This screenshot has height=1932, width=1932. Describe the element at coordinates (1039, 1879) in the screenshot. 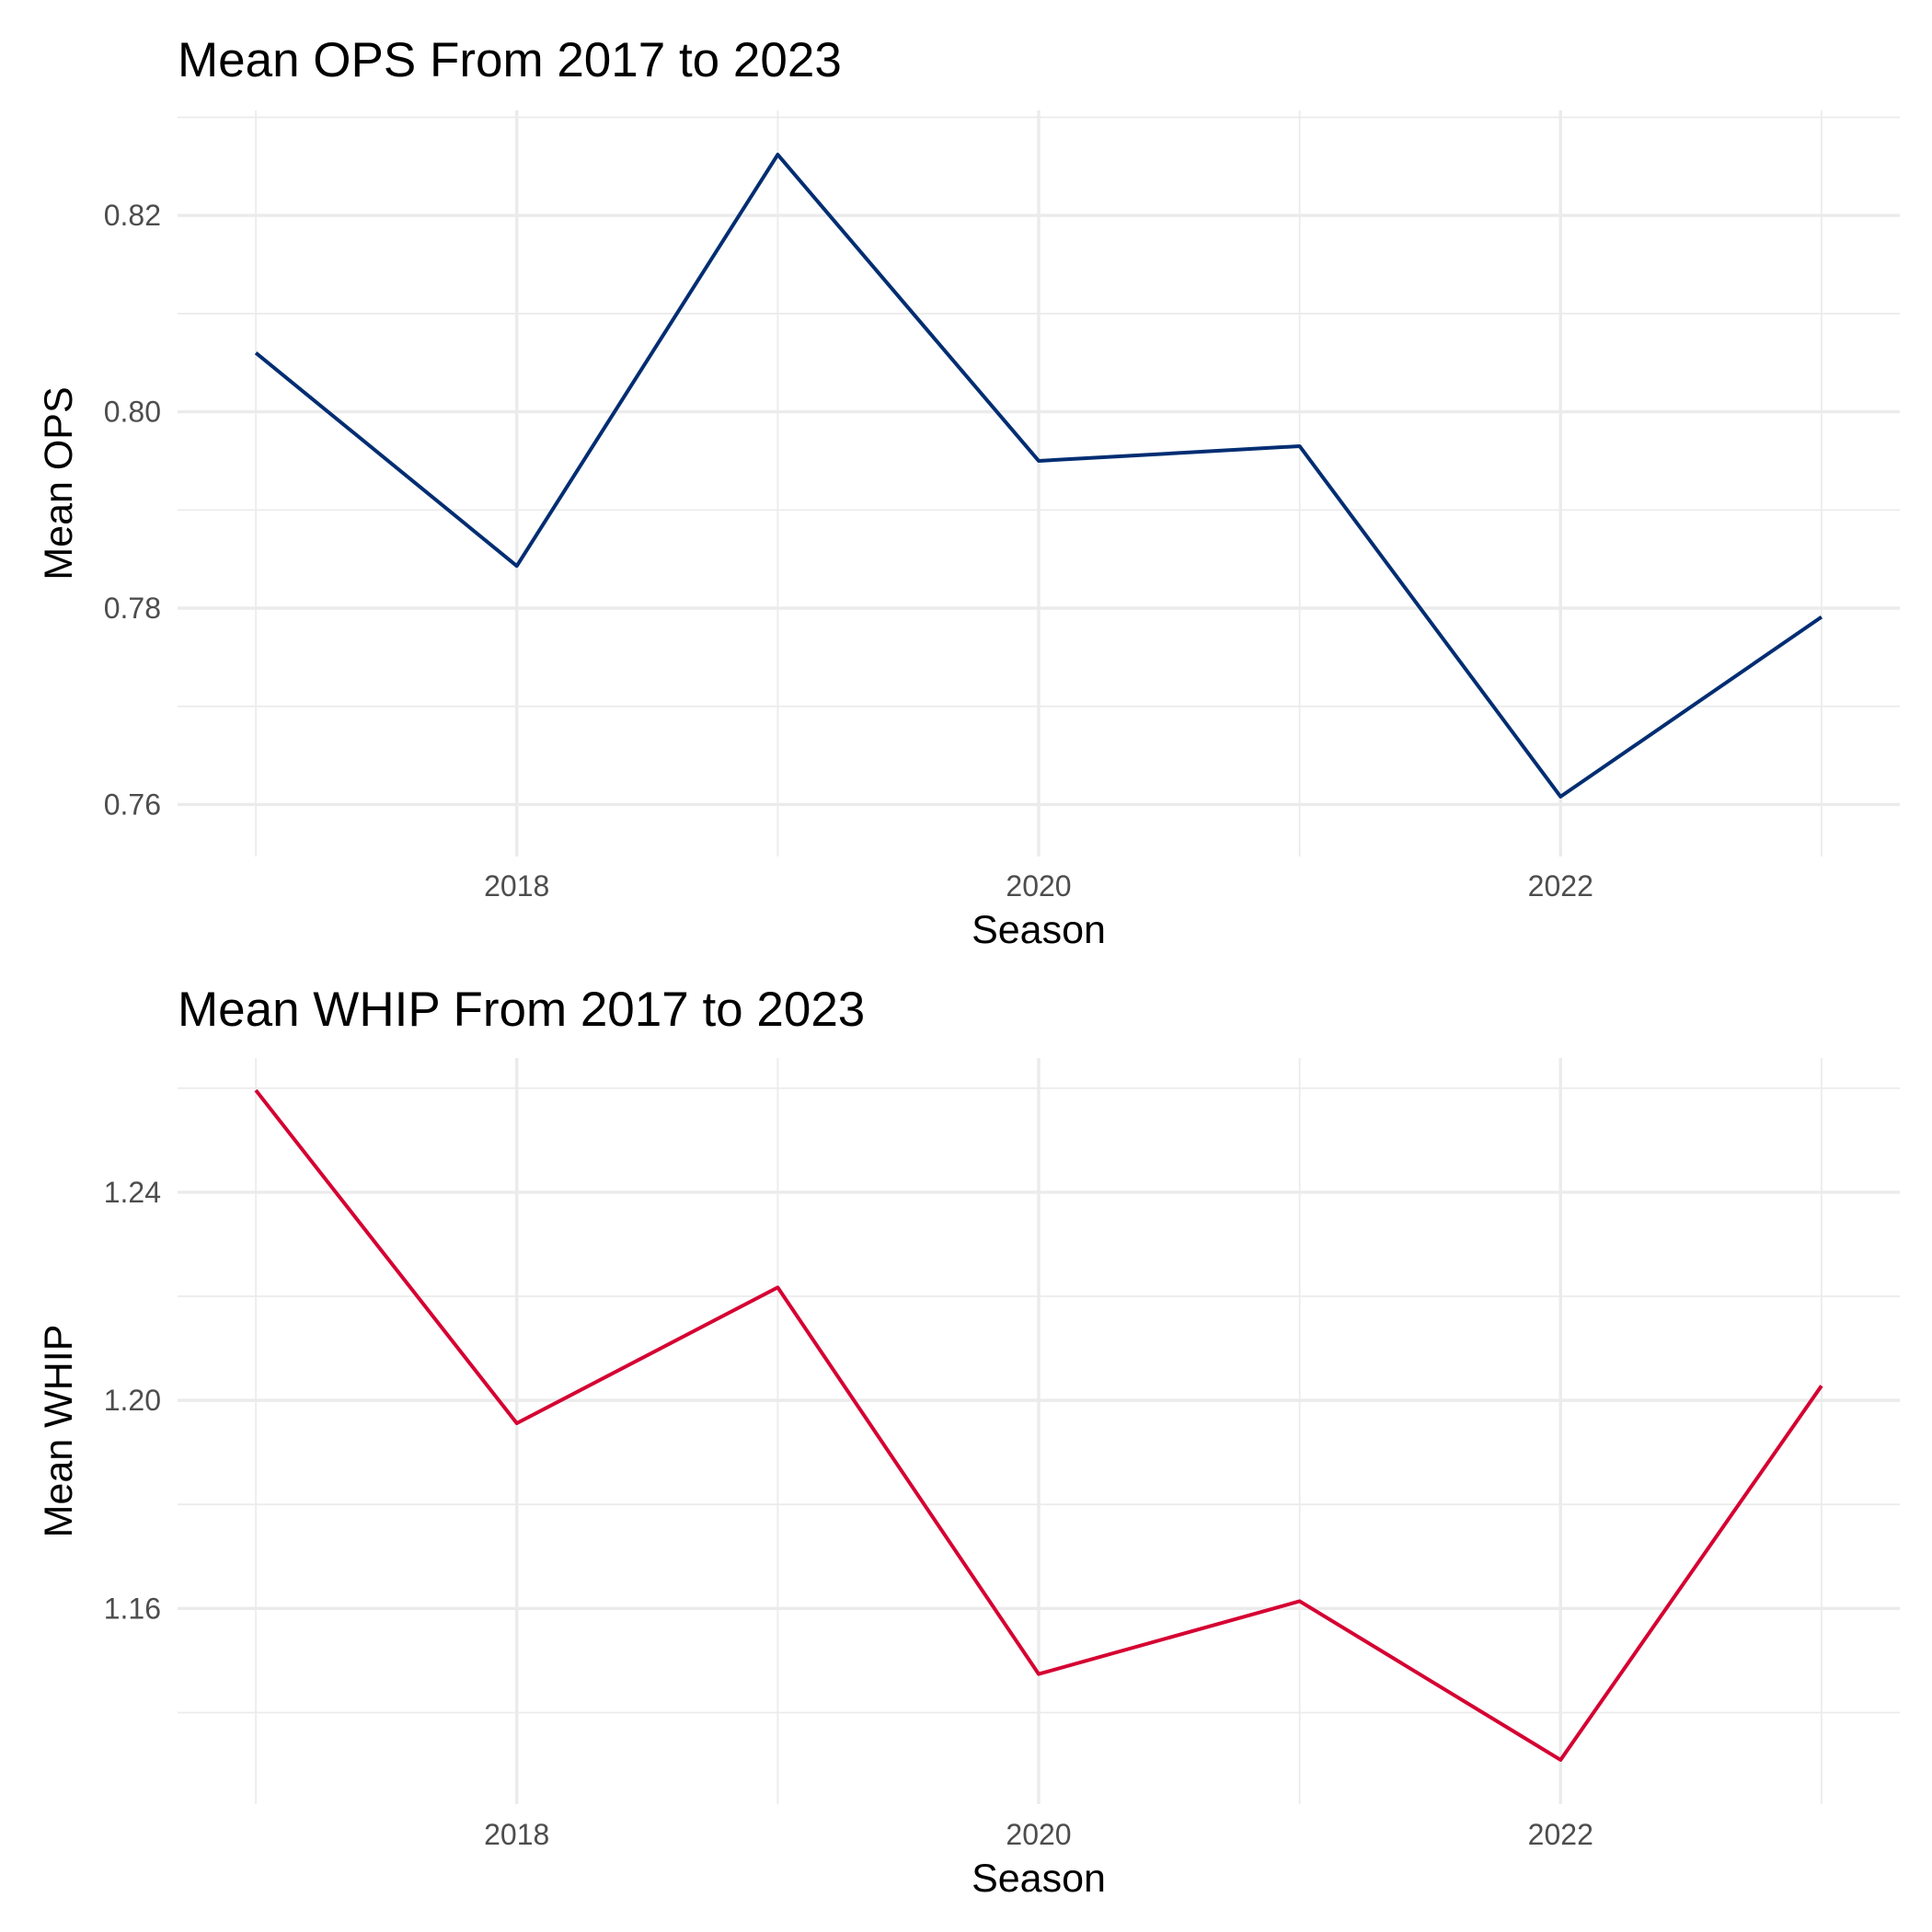

I see `chart-2-x-axis-label: Season` at that location.